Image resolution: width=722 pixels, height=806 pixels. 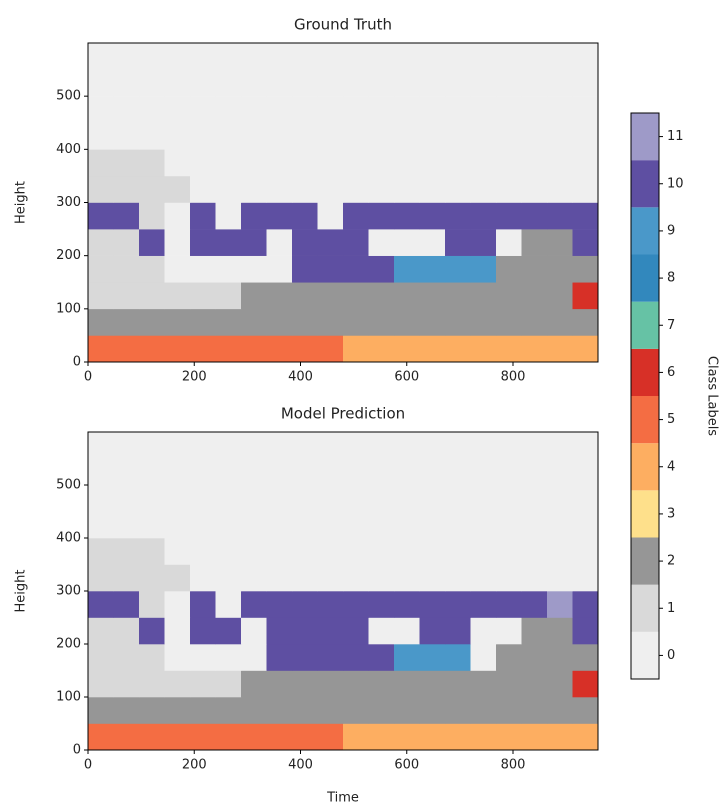 I want to click on colorbar-tick-label: 5, so click(x=671, y=419).